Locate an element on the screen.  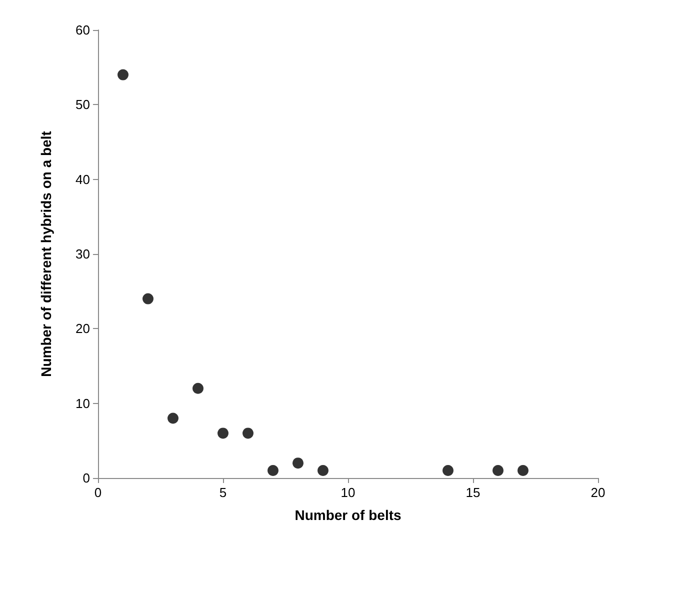
x-tick-label: 0 is located at coordinates (98, 492).